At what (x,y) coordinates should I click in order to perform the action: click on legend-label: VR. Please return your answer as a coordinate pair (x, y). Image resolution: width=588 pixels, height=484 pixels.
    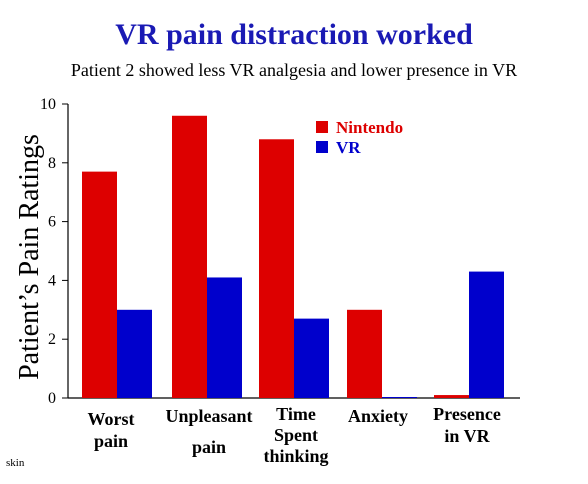
    Looking at the image, I should click on (348, 147).